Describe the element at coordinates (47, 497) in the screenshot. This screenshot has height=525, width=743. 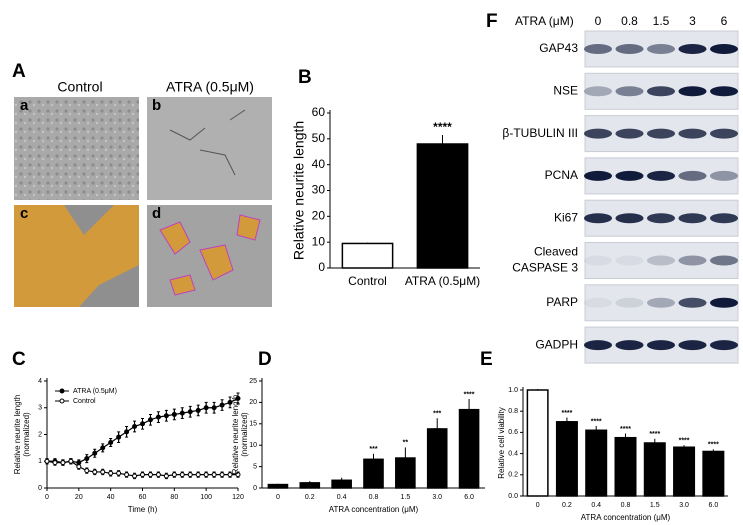
I see `x-tick-label: 0` at that location.